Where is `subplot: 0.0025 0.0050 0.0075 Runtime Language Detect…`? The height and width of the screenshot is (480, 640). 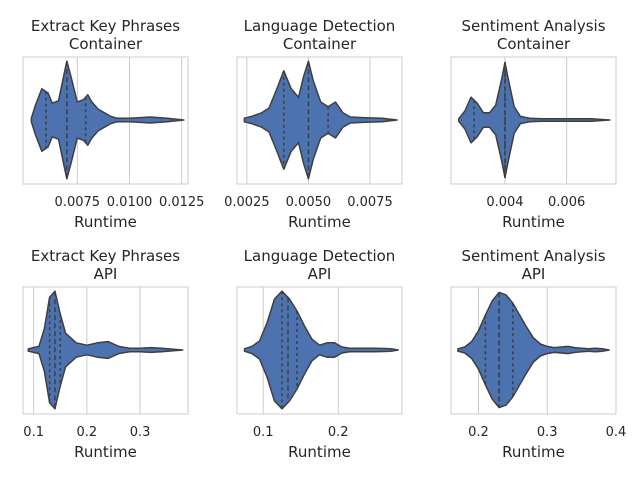 subplot: 0.0025 0.0050 0.0075 Runtime Language Detect… is located at coordinates (313, 124).